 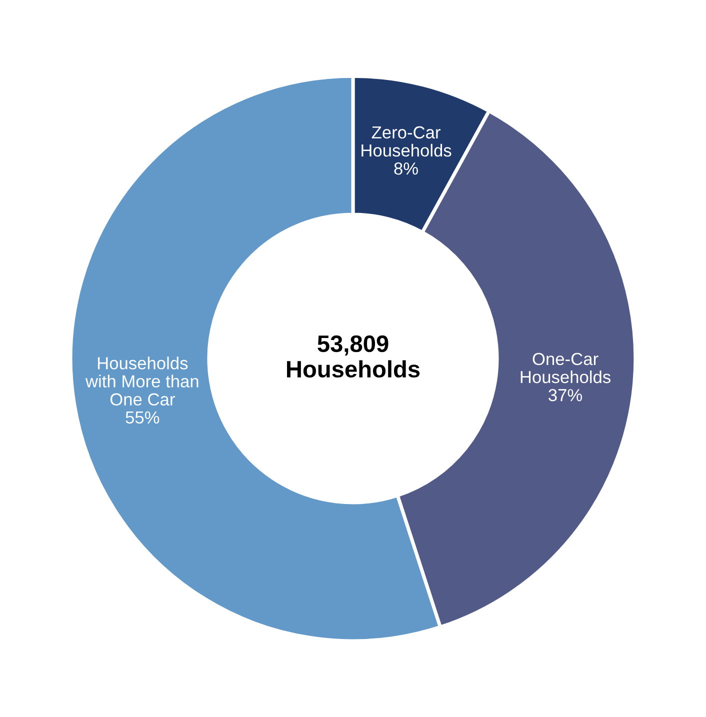 I want to click on data-label: 55%, so click(x=143, y=417).